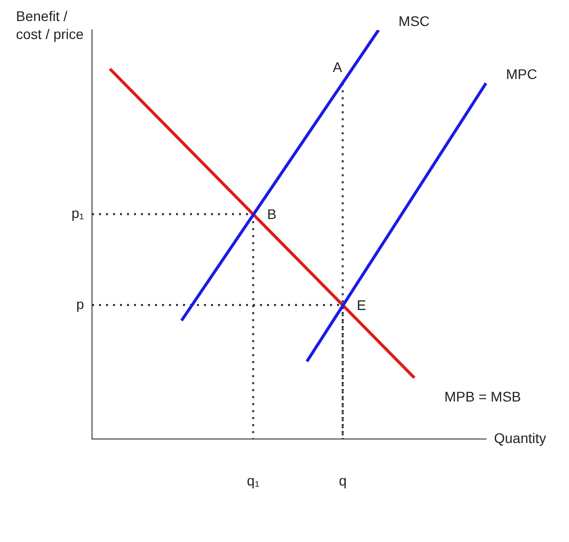 This screenshot has width=569, height=542. I want to click on series-label: MSC, so click(414, 20).